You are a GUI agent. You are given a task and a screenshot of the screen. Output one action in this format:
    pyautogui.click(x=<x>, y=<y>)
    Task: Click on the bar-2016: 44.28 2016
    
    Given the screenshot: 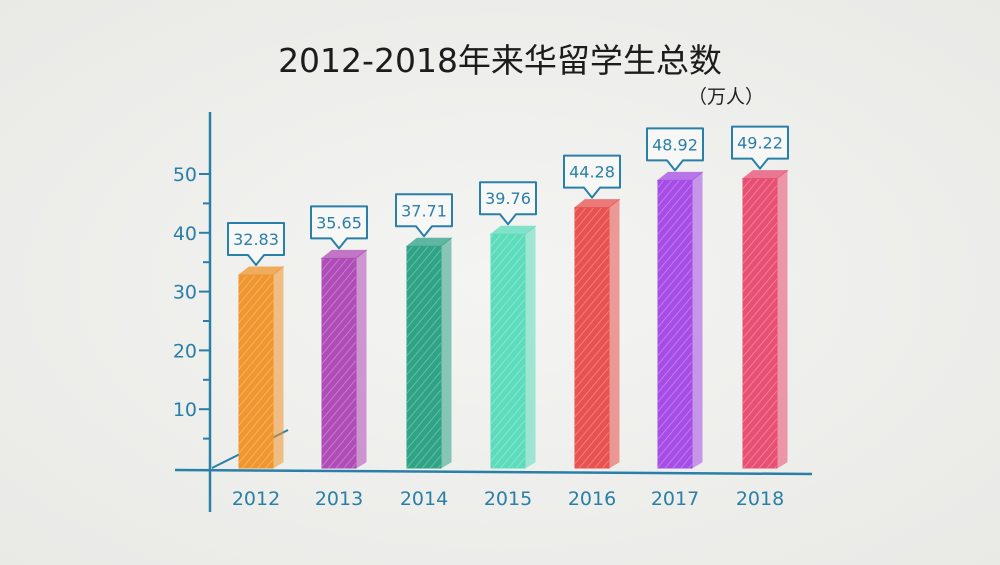 What is the action you would take?
    pyautogui.click(x=592, y=332)
    